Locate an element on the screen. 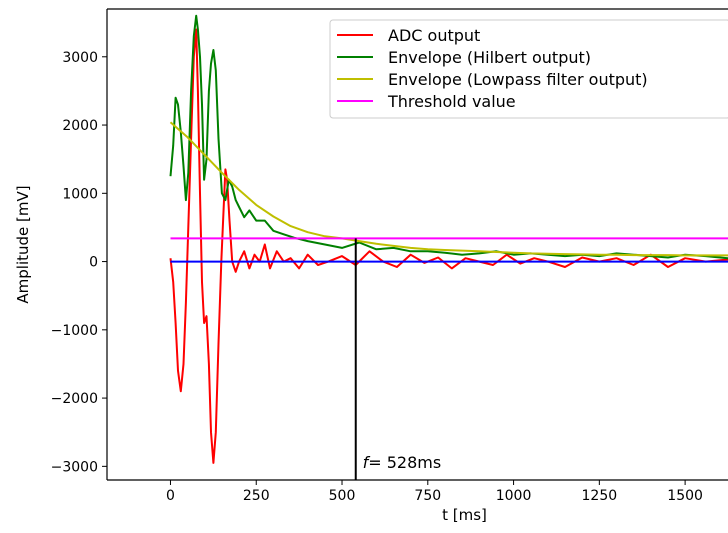  x-tick-label: 250 is located at coordinates (256, 496).